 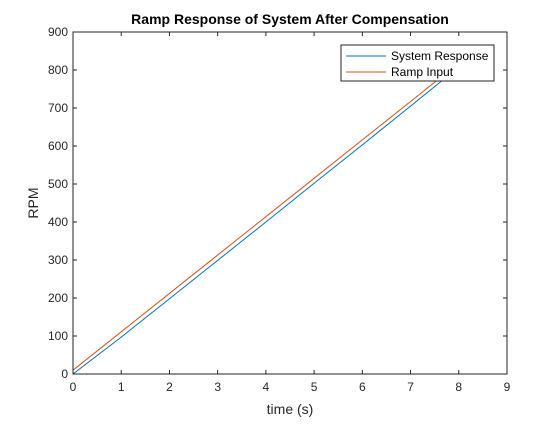 What do you see at coordinates (58, 260) in the screenshot?
I see `y-tick-label: 300` at bounding box center [58, 260].